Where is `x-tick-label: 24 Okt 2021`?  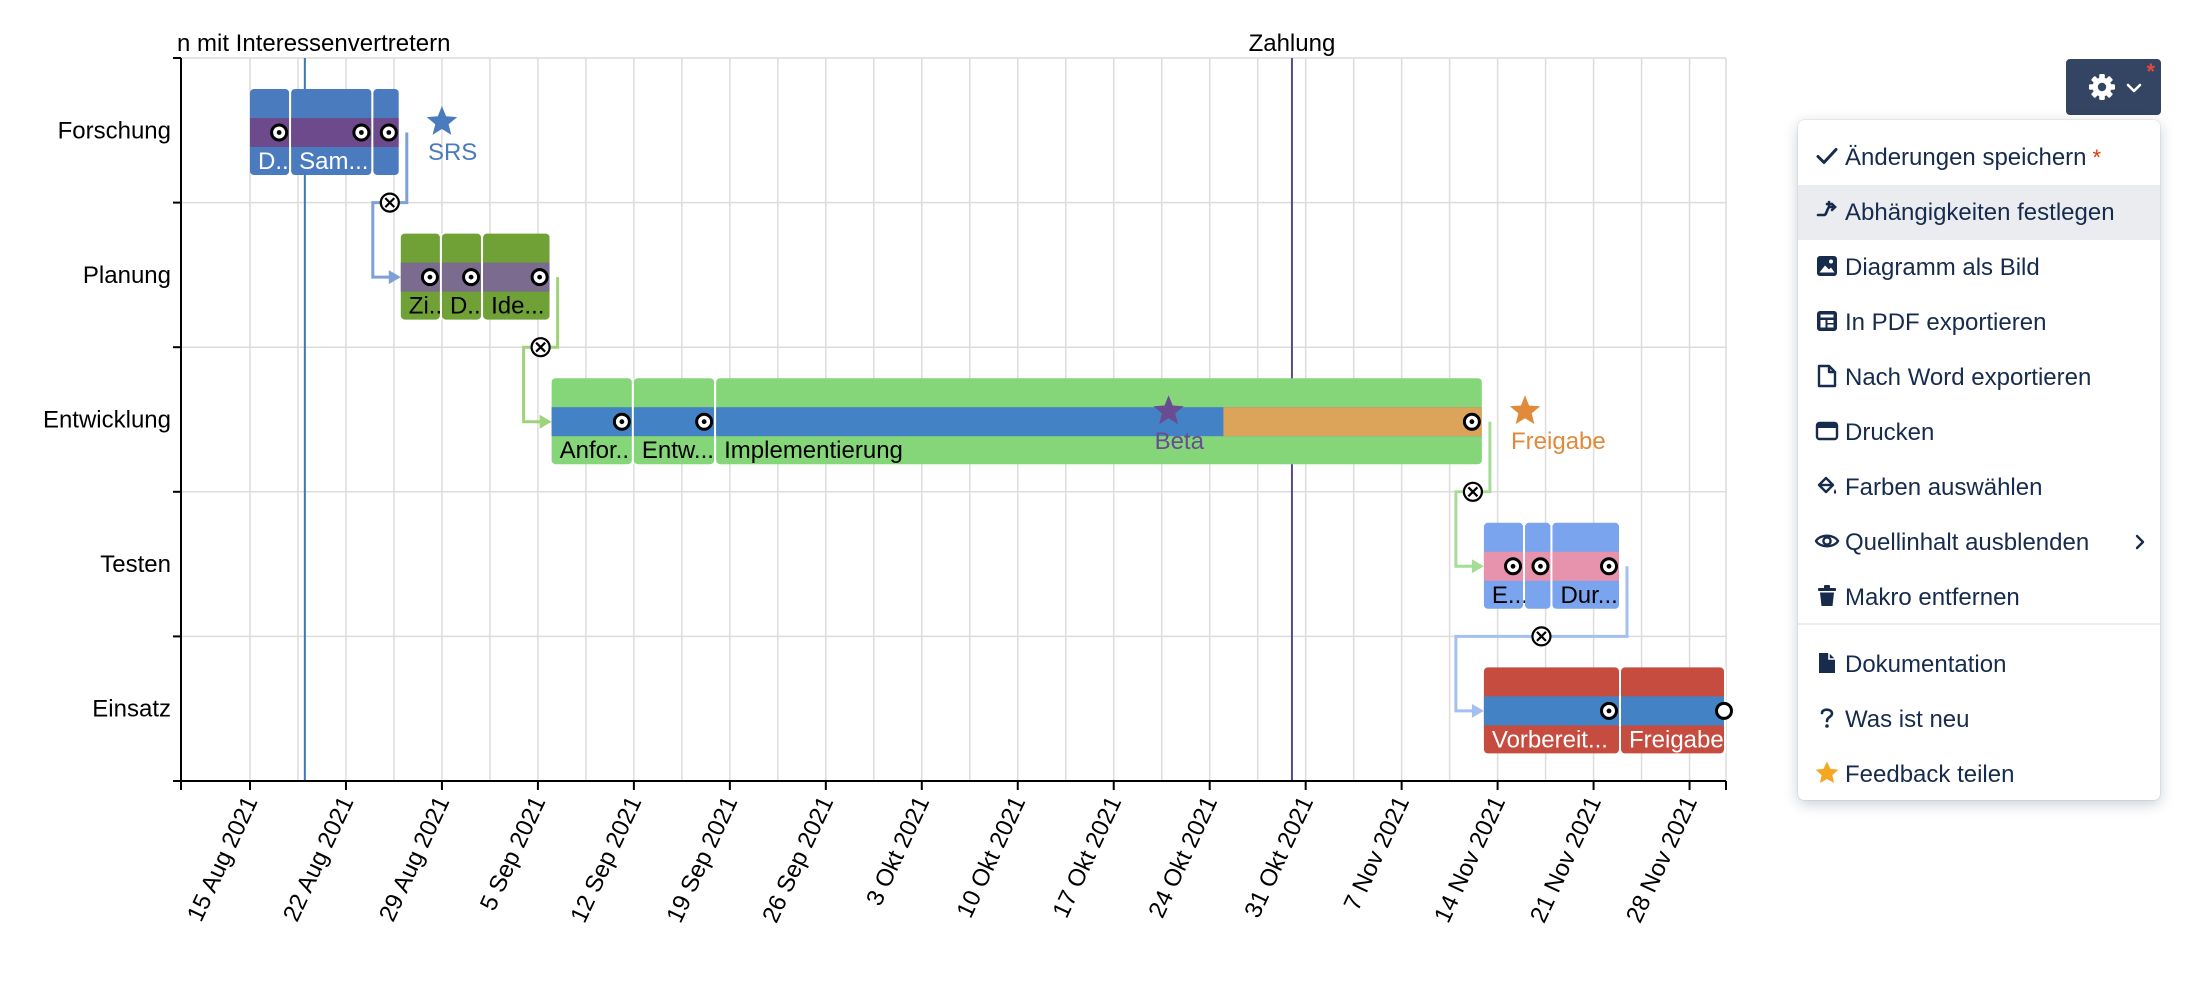 x-tick-label: 24 Okt 2021 is located at coordinates (1183, 857).